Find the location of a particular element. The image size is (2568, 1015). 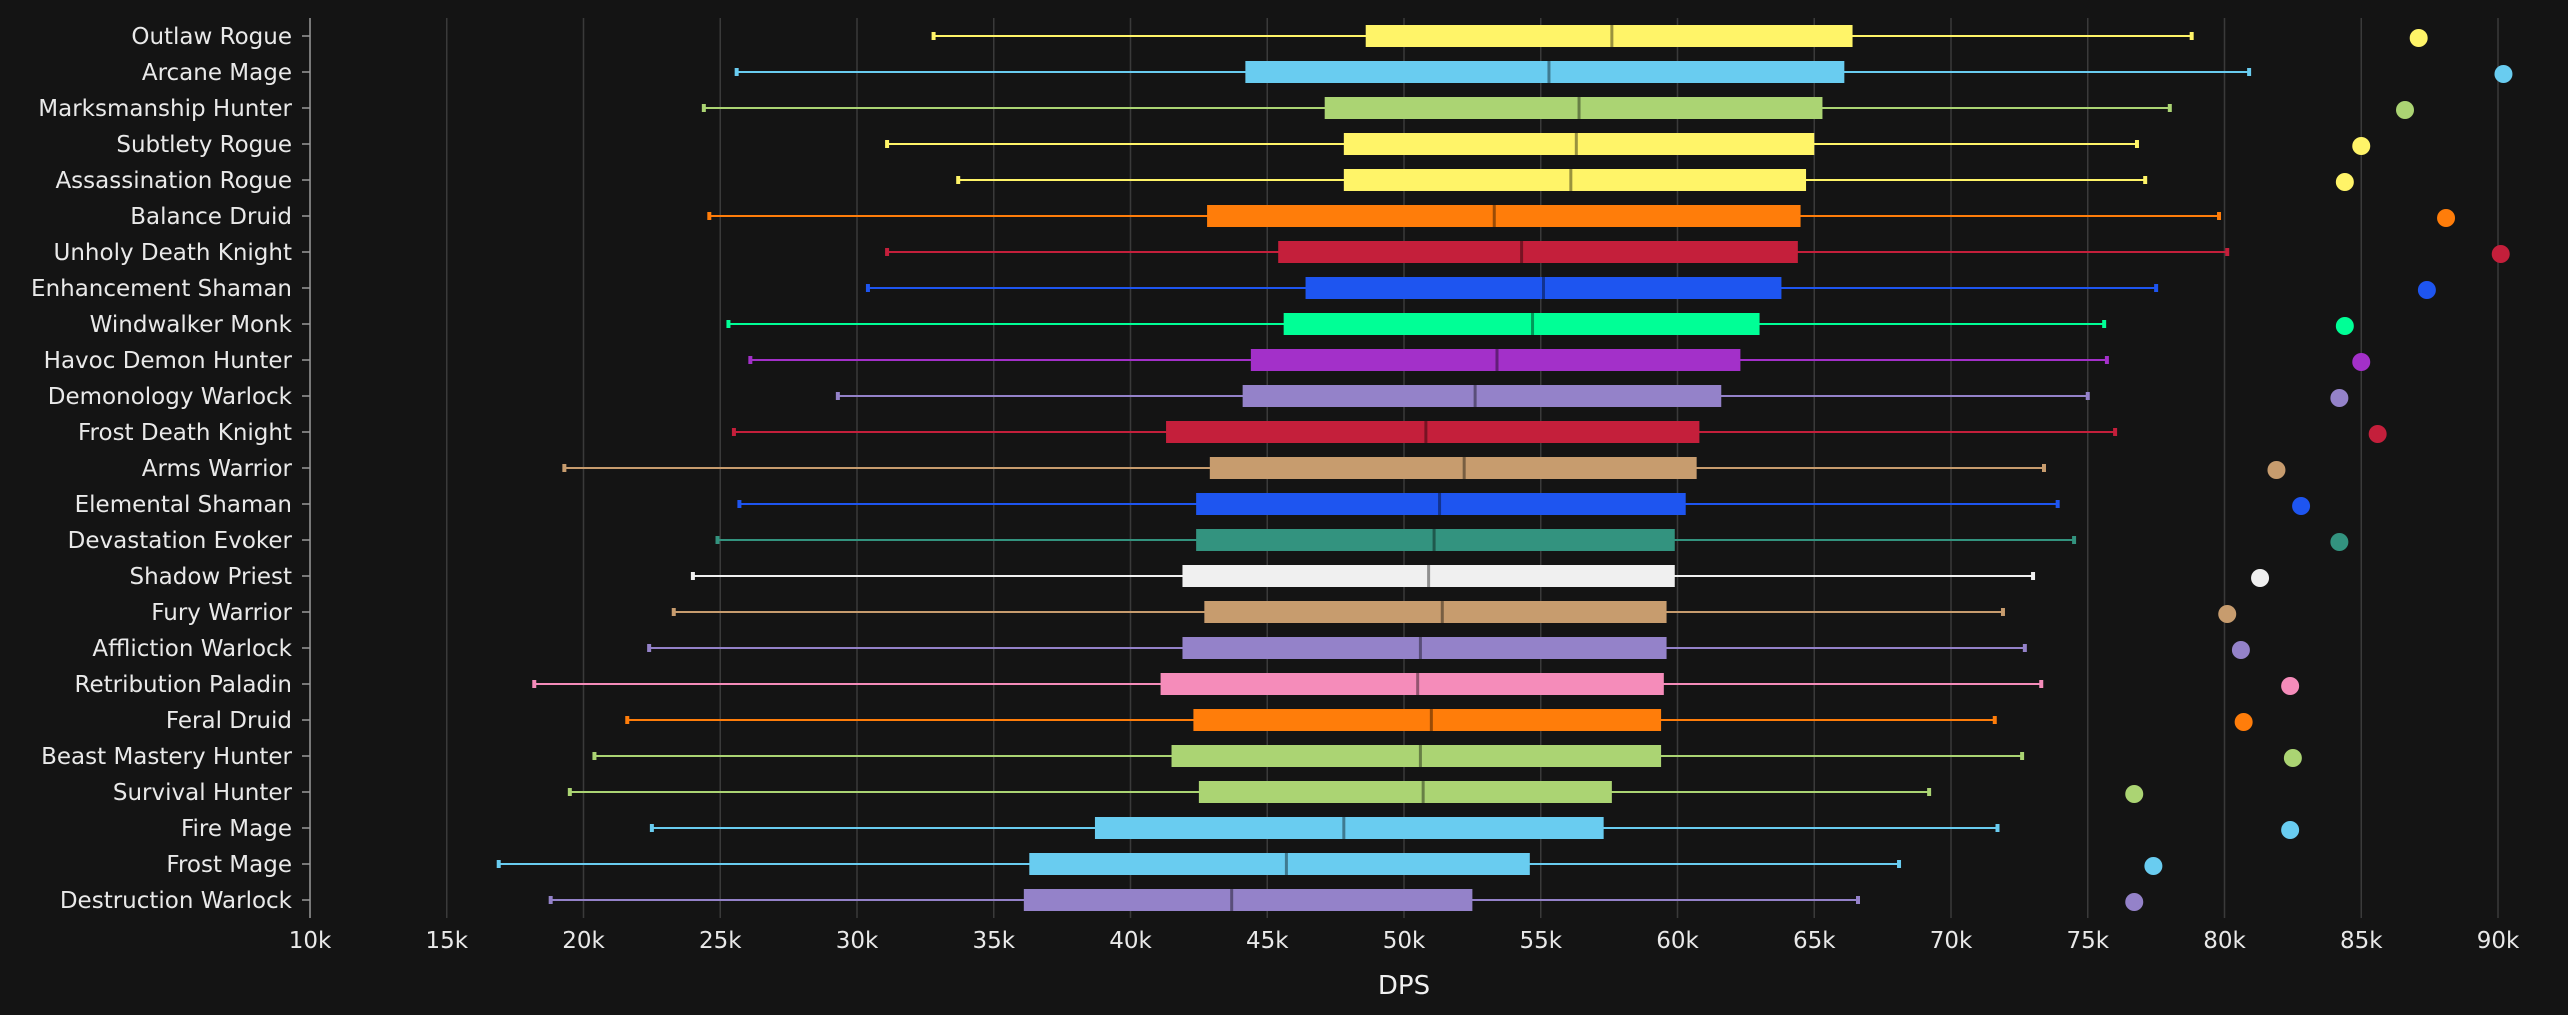

category-label-unholy-death-knight: Unholy Death Knight is located at coordinates (173, 253).